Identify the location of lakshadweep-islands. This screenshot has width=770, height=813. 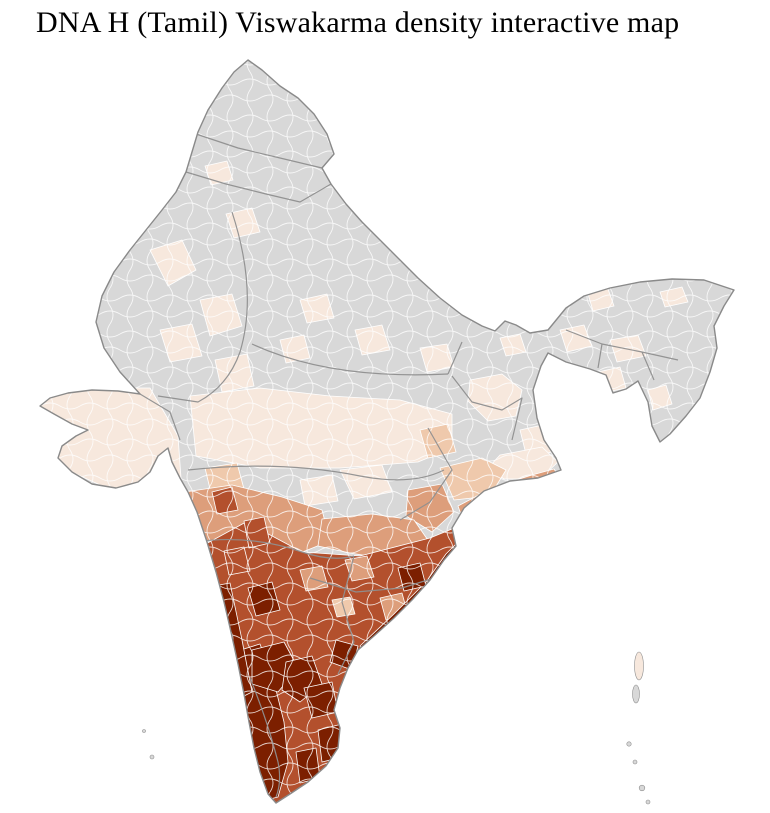
(148, 744).